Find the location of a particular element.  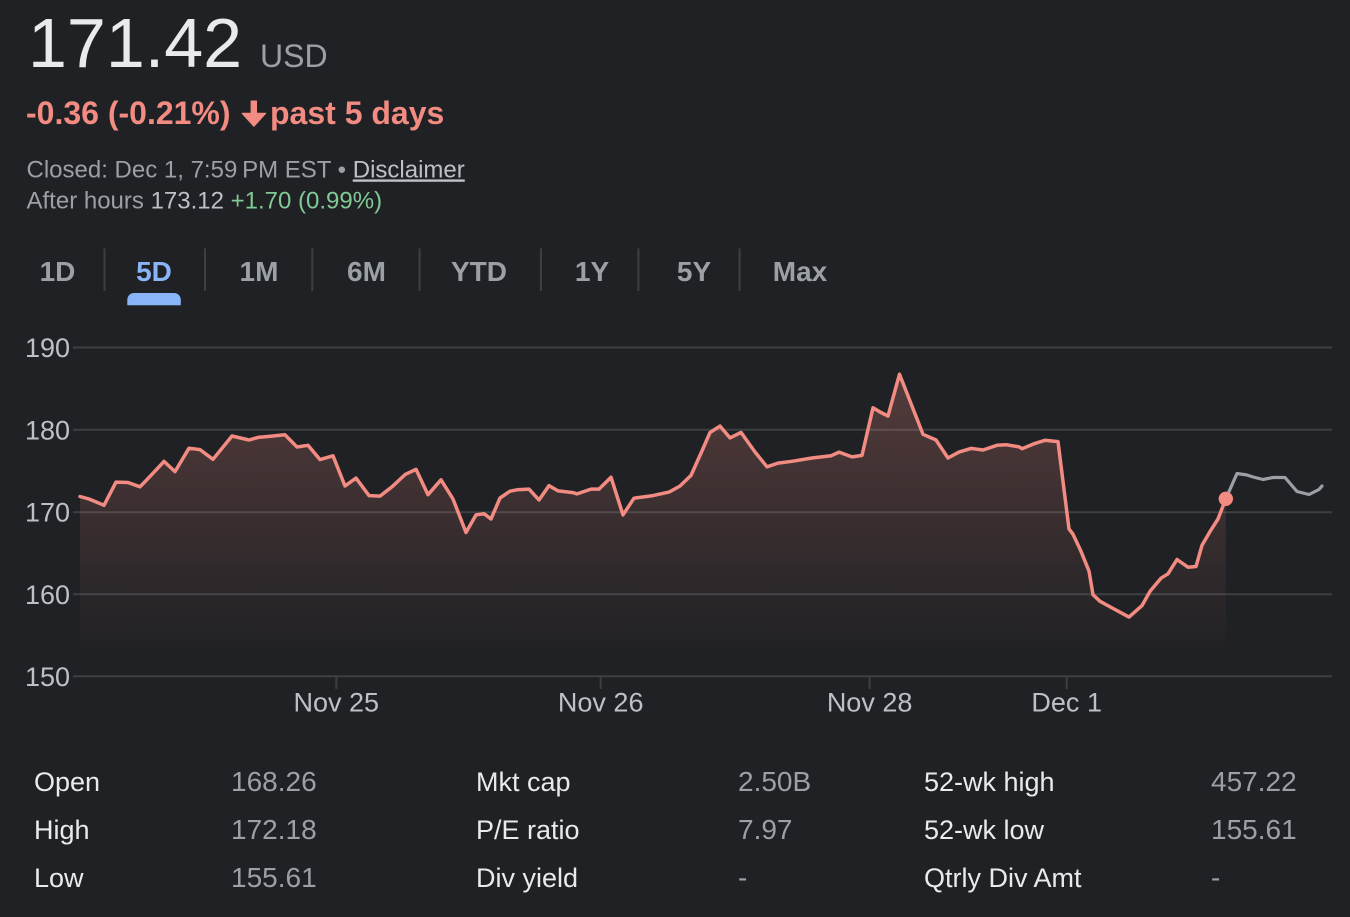

svg-text: 170 is located at coordinates (47, 513).